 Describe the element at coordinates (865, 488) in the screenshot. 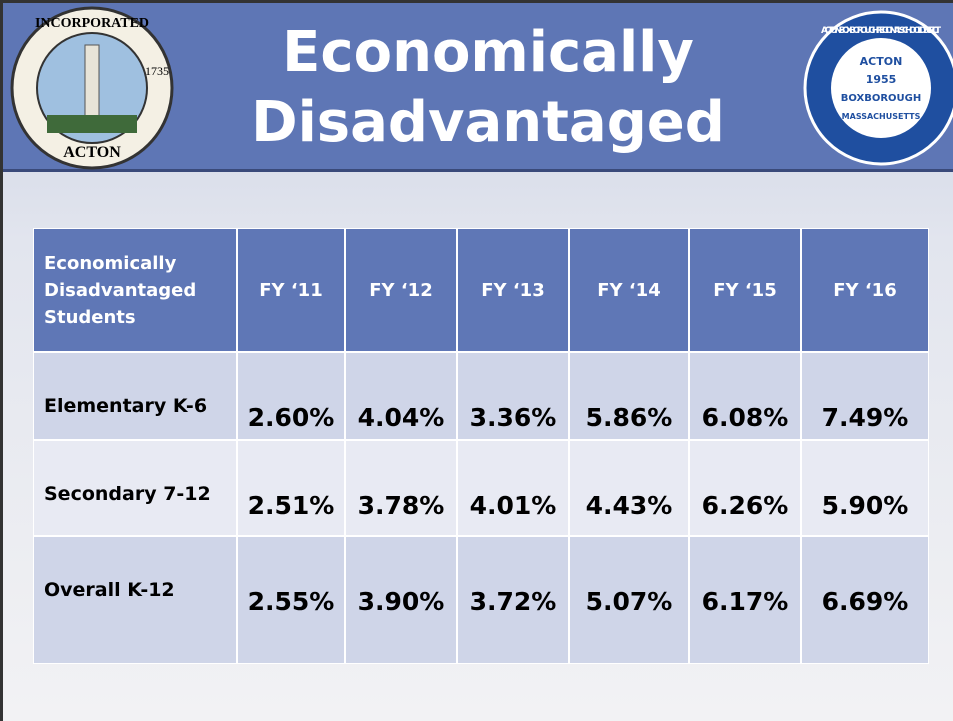

I see `table-cell: 5.90%` at that location.